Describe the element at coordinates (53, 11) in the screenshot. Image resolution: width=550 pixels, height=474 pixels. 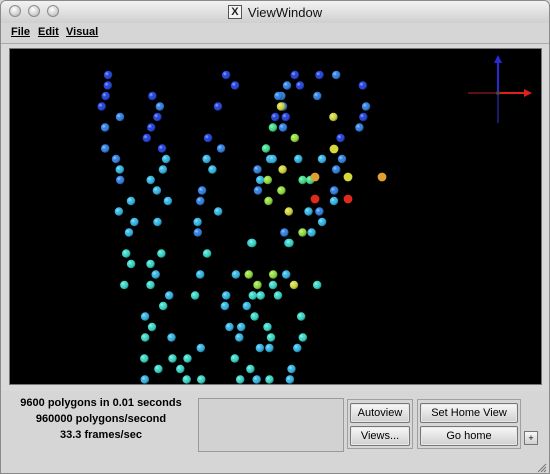
I see `zoom-window-button` at that location.